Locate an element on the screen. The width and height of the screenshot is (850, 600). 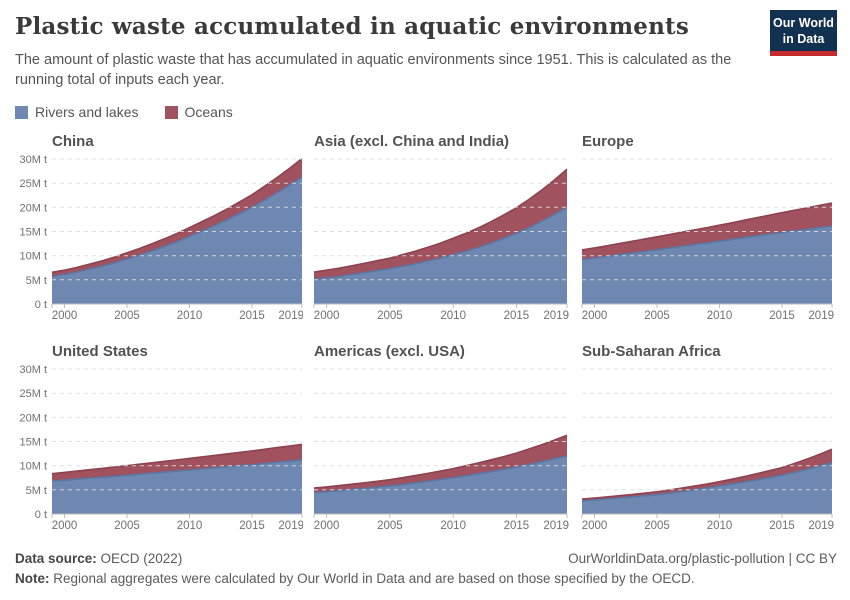
legend-item-rivers-and-lakes: Rivers and lakes is located at coordinates (77, 112).